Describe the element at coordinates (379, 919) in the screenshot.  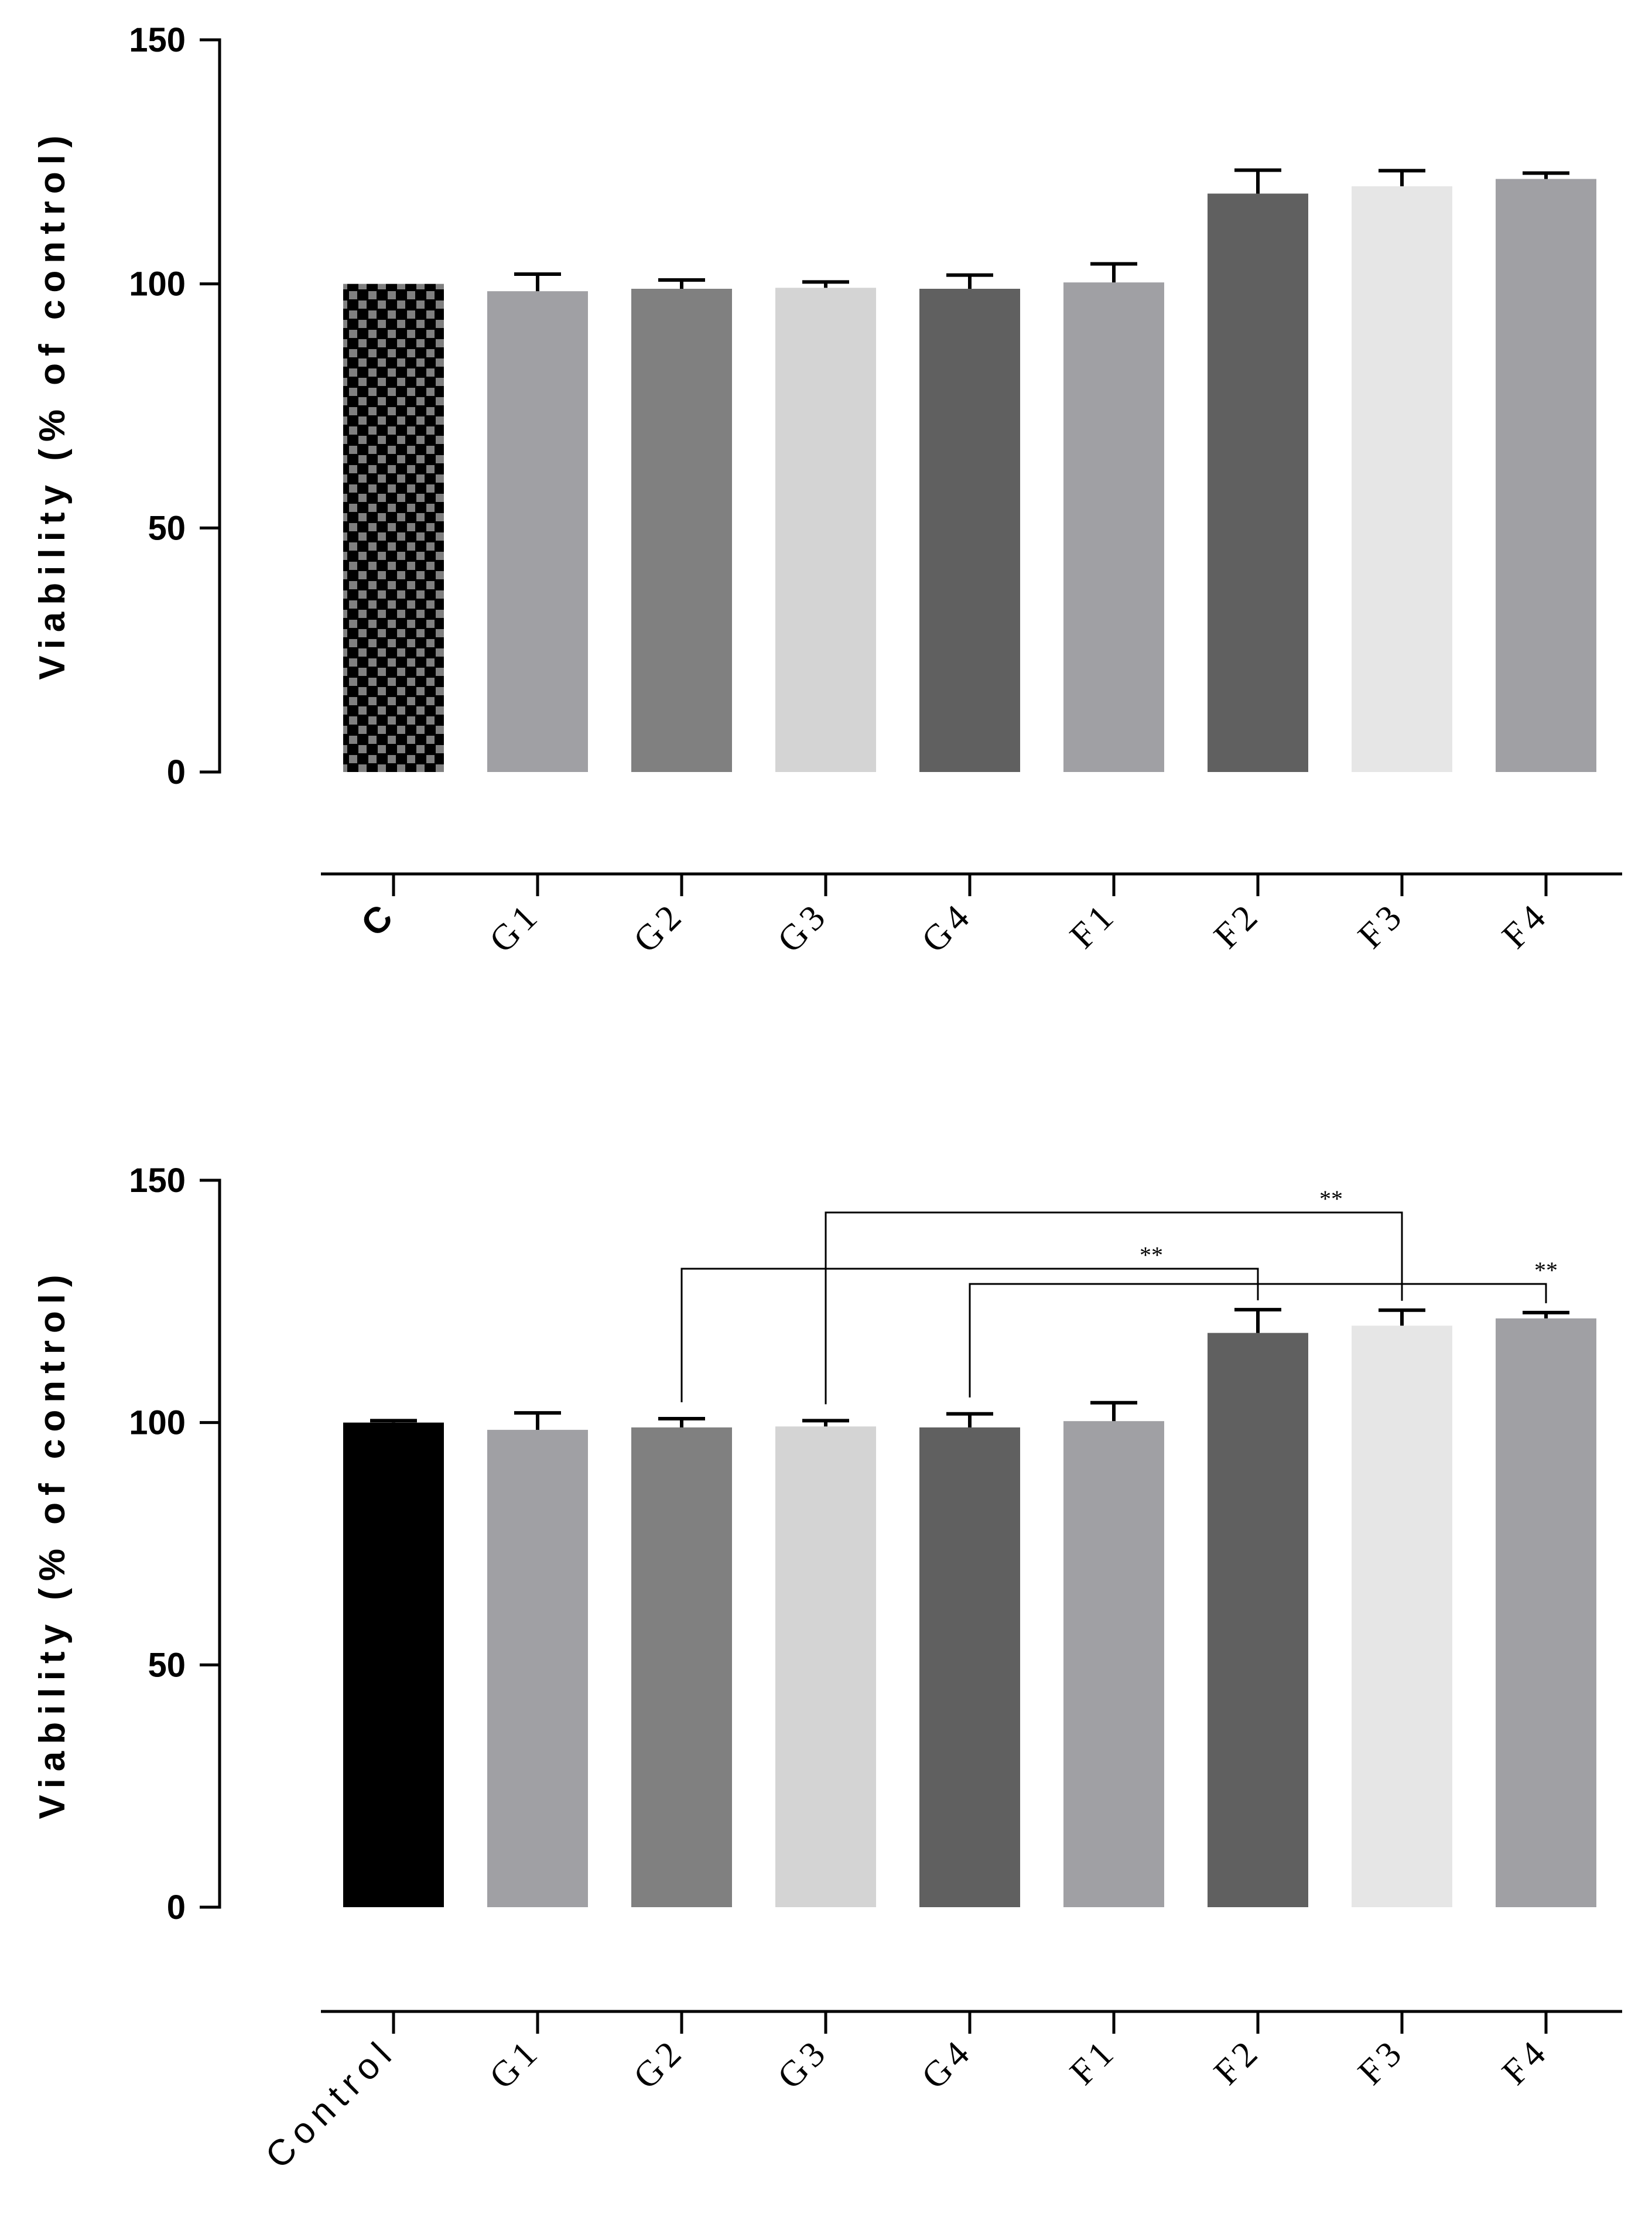
I see `x-tick-label-c: C` at that location.